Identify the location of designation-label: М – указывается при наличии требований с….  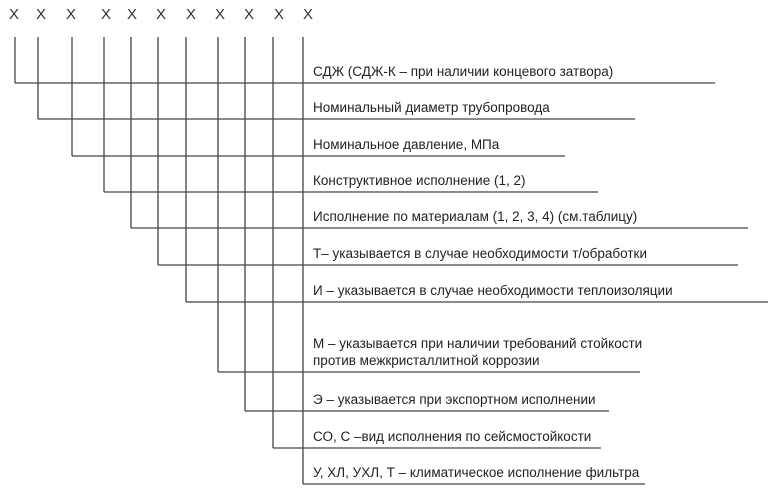
(478, 352).